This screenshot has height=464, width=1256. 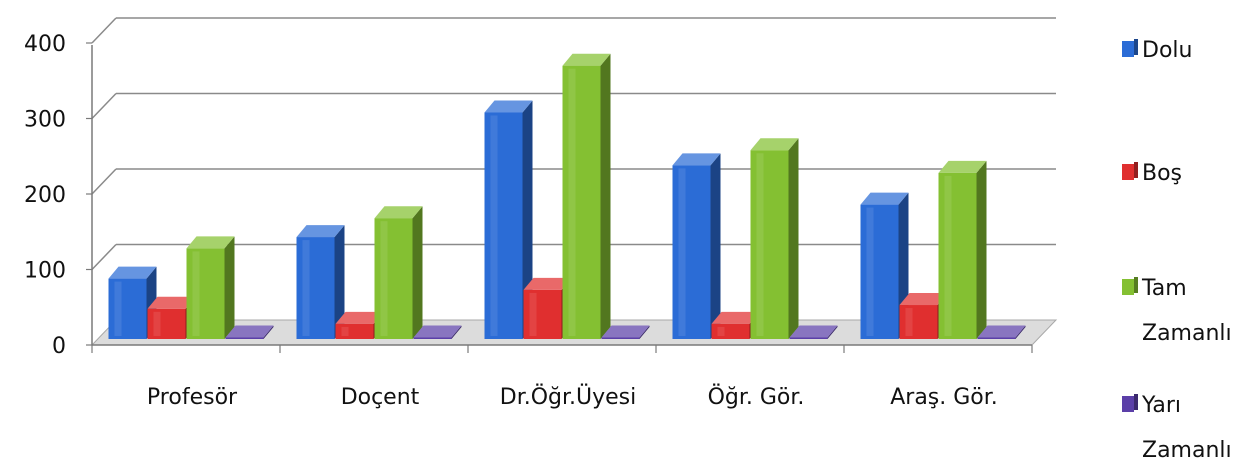 What do you see at coordinates (756, 397) in the screenshot?
I see `x-category-label: Öğr. Gör.` at bounding box center [756, 397].